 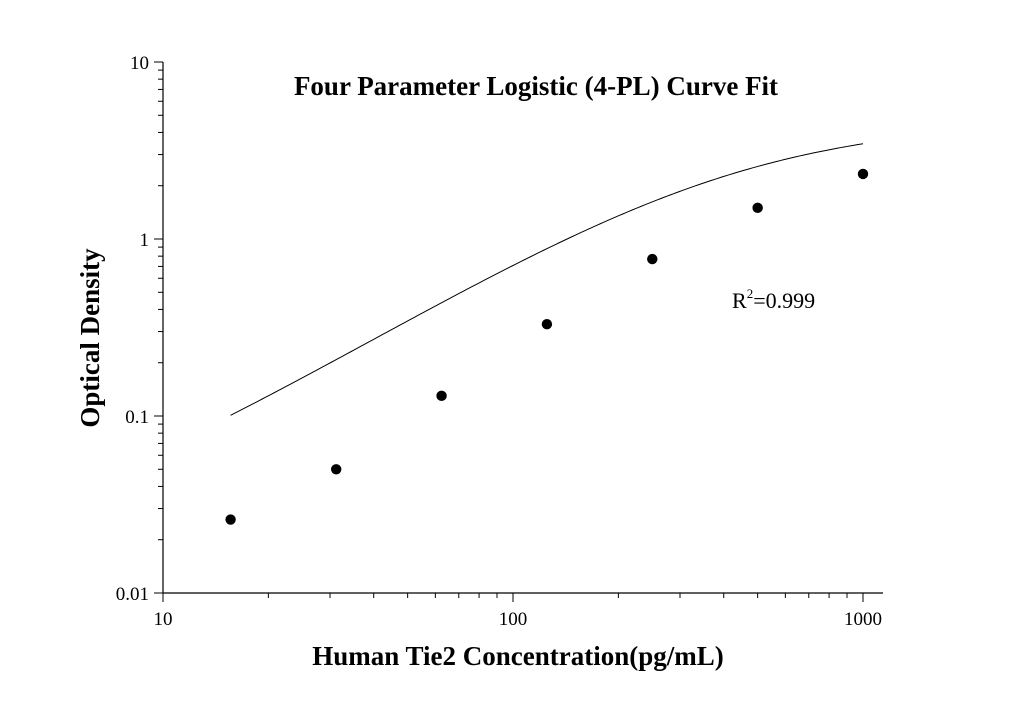 I want to click on r-squared-base: R, so click(x=739, y=300).